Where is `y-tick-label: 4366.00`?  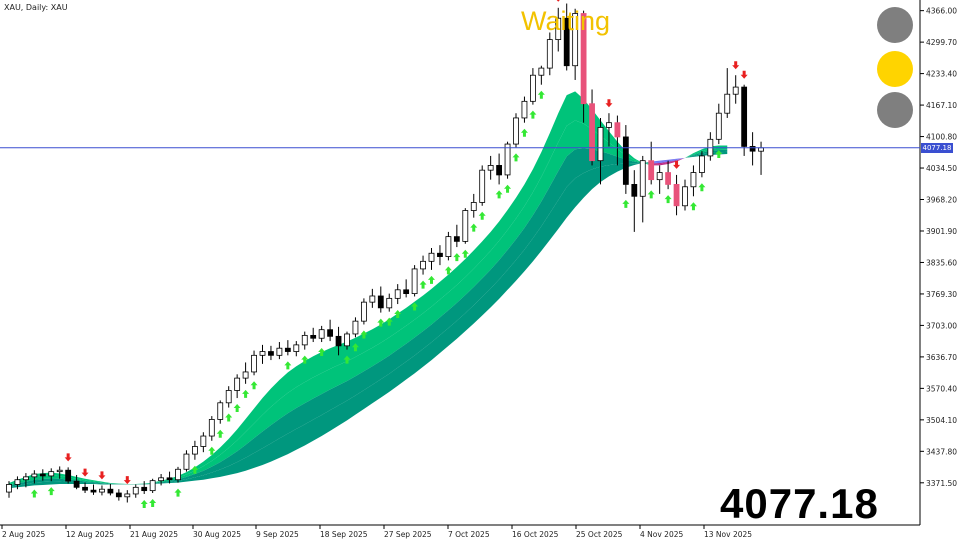
y-tick-label: 4366.00 is located at coordinates (941, 11).